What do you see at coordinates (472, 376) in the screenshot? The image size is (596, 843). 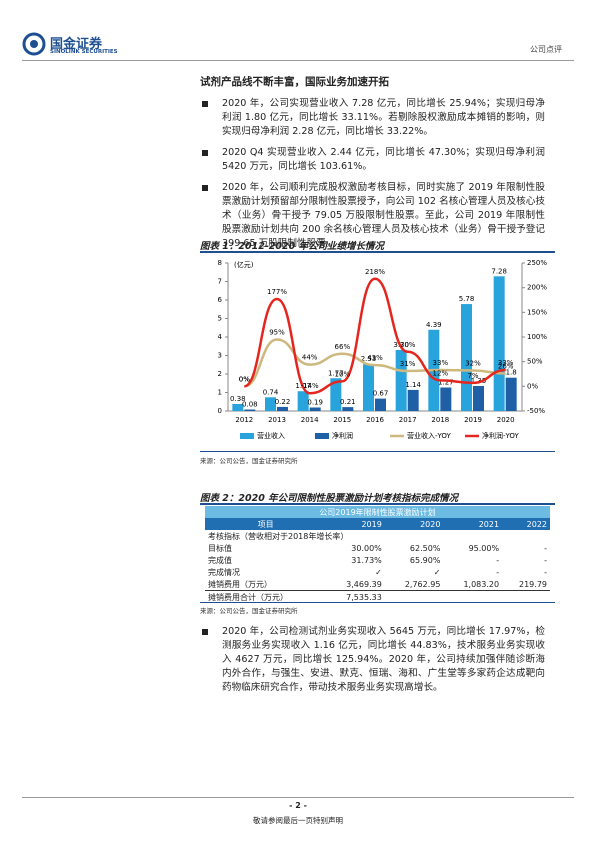 I see `data-label: 7%` at bounding box center [472, 376].